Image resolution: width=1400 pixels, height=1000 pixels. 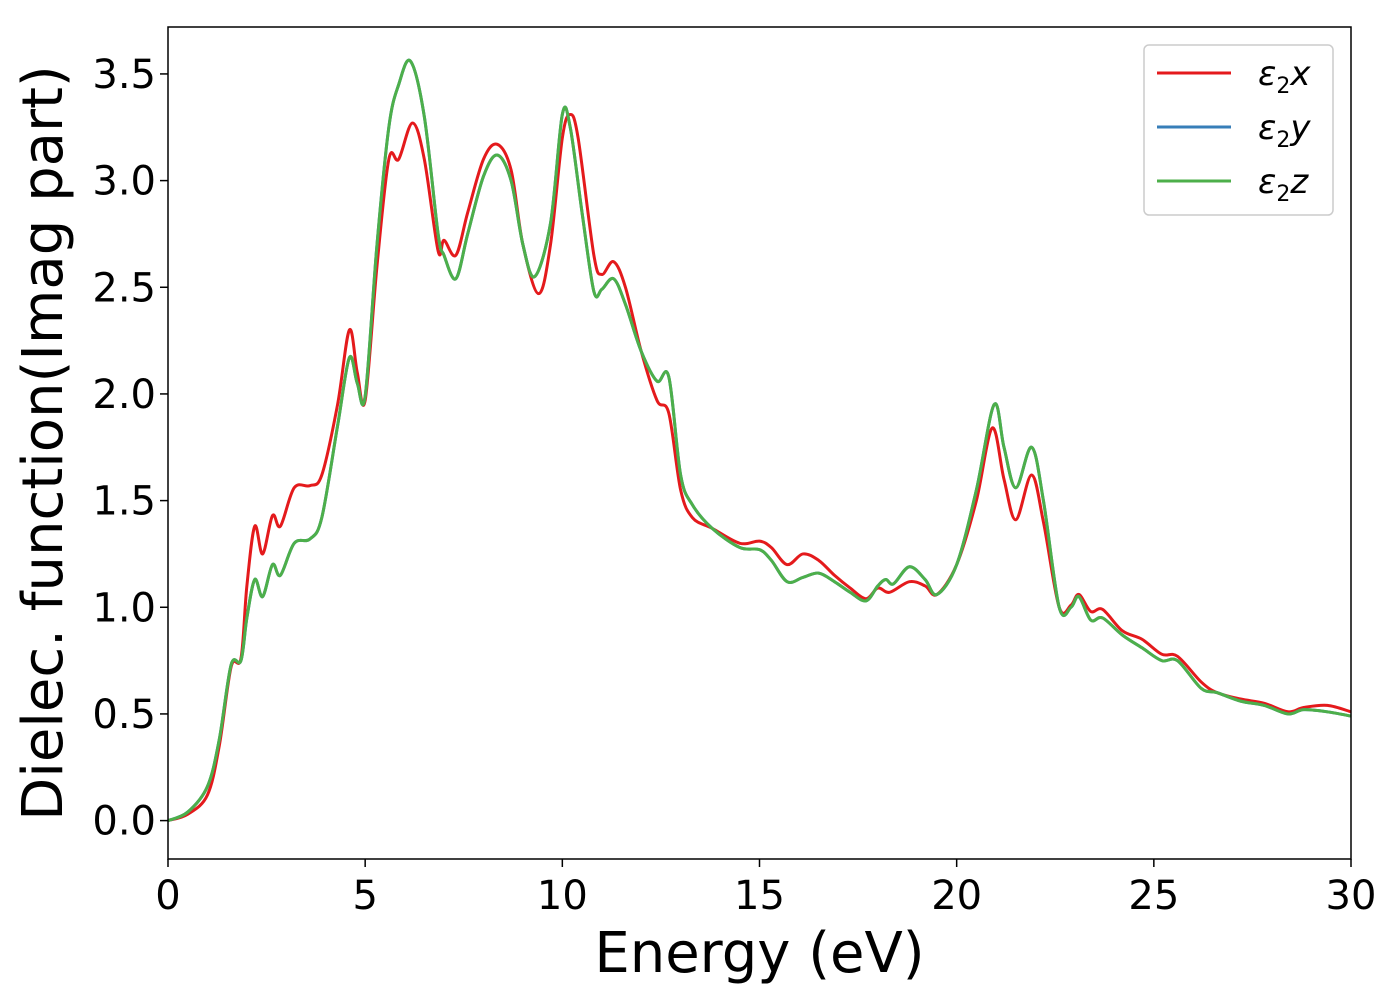 What do you see at coordinates (124, 288) in the screenshot?
I see `y-tick-label: 2.5` at bounding box center [124, 288].